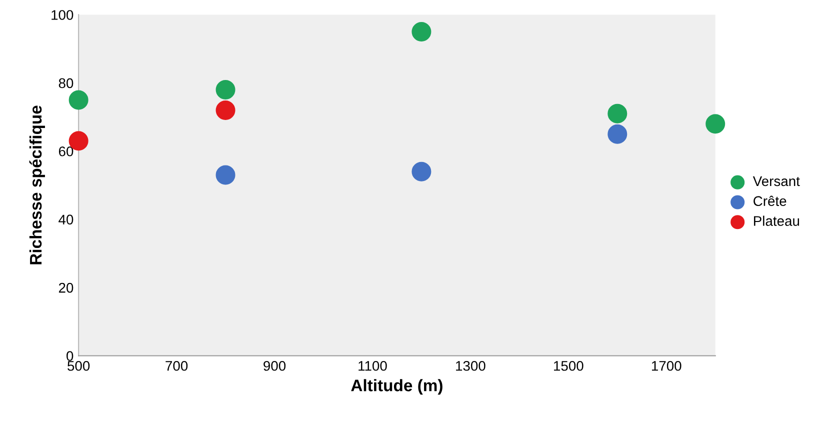  I want to click on x-tick-label: 1500, so click(569, 365).